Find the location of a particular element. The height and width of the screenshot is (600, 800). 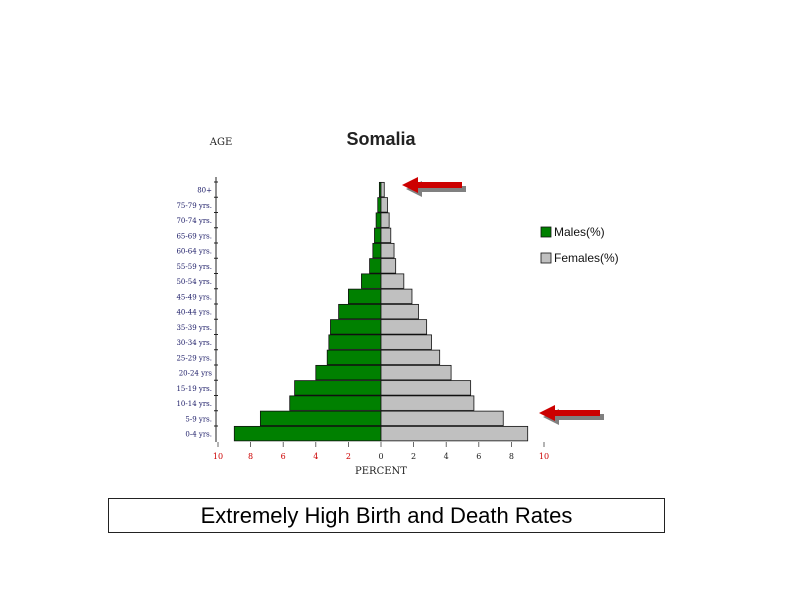

age-tick-label: 10-14 yrs. is located at coordinates (194, 404).